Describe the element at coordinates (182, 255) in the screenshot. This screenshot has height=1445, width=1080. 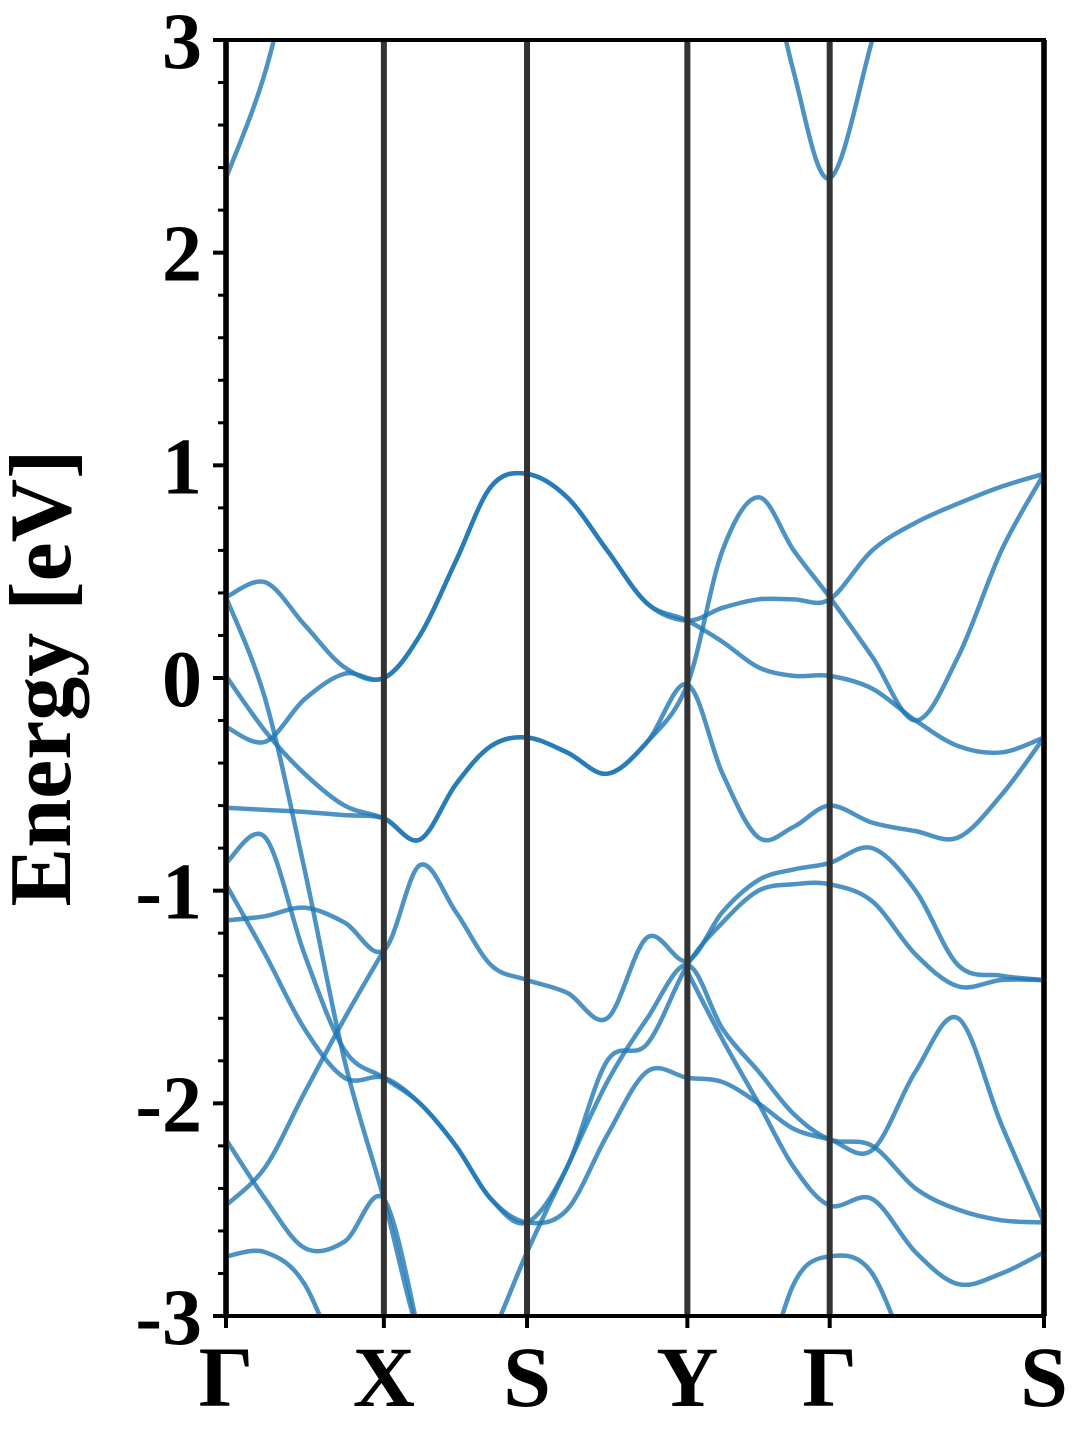
I see `y-tick-label: 2` at that location.